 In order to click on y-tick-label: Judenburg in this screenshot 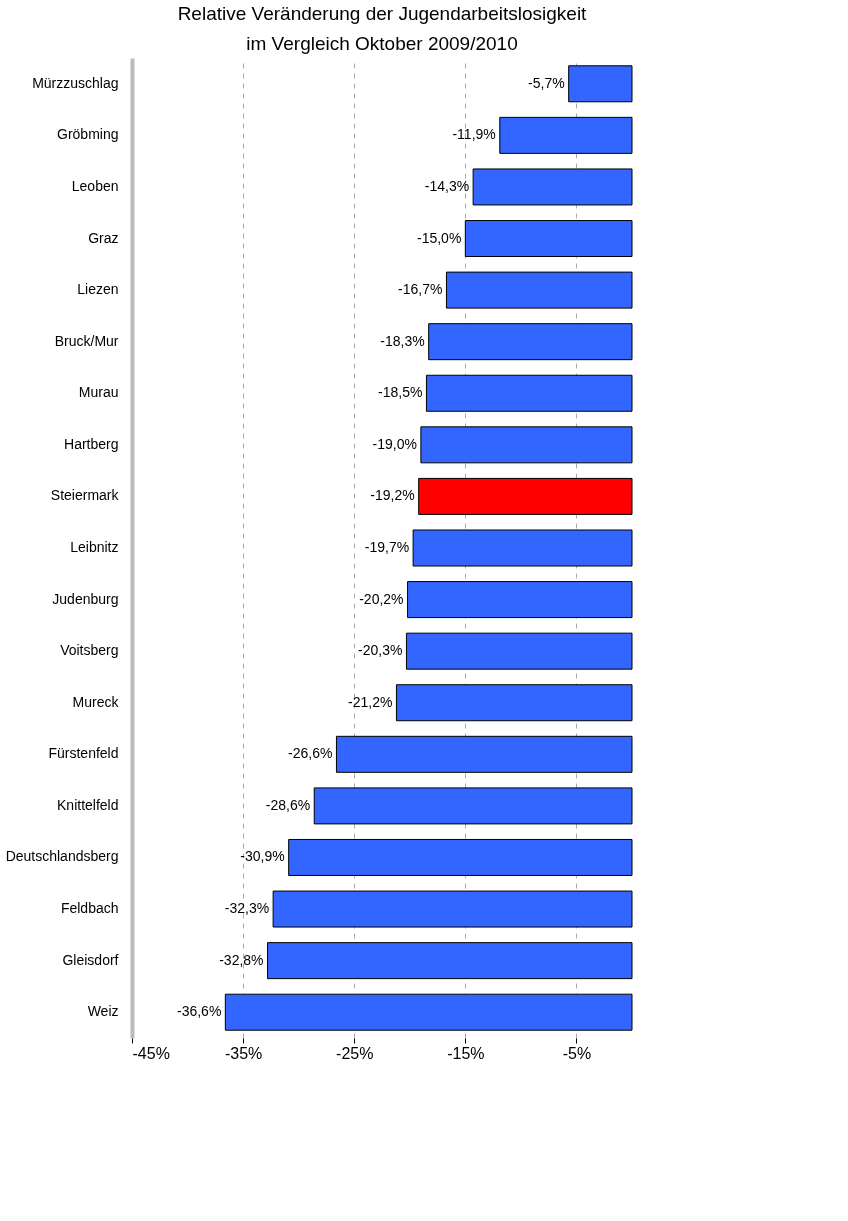, I will do `click(85, 598)`.